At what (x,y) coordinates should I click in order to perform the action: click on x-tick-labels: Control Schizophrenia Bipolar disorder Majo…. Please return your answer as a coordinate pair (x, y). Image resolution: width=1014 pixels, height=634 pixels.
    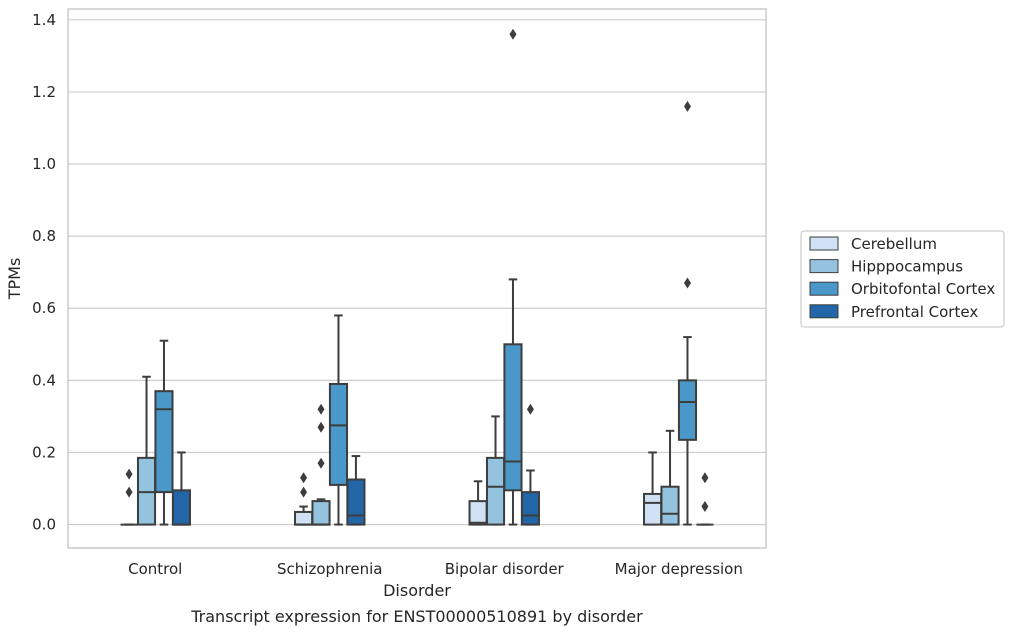
    Looking at the image, I should click on (435, 569).